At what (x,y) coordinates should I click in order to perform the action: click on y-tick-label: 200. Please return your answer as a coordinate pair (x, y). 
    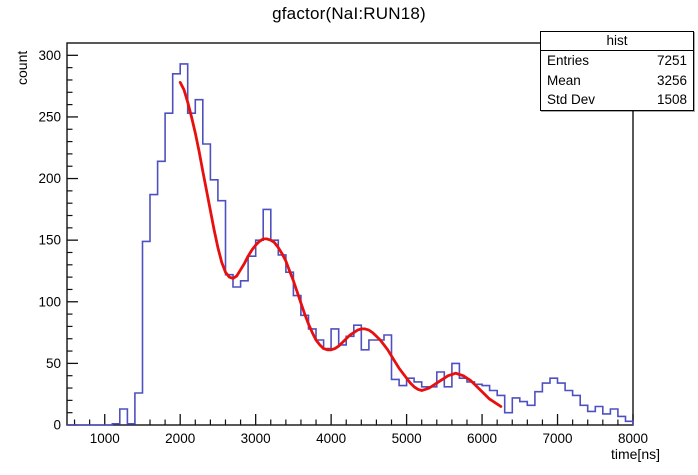
    Looking at the image, I should click on (49, 178).